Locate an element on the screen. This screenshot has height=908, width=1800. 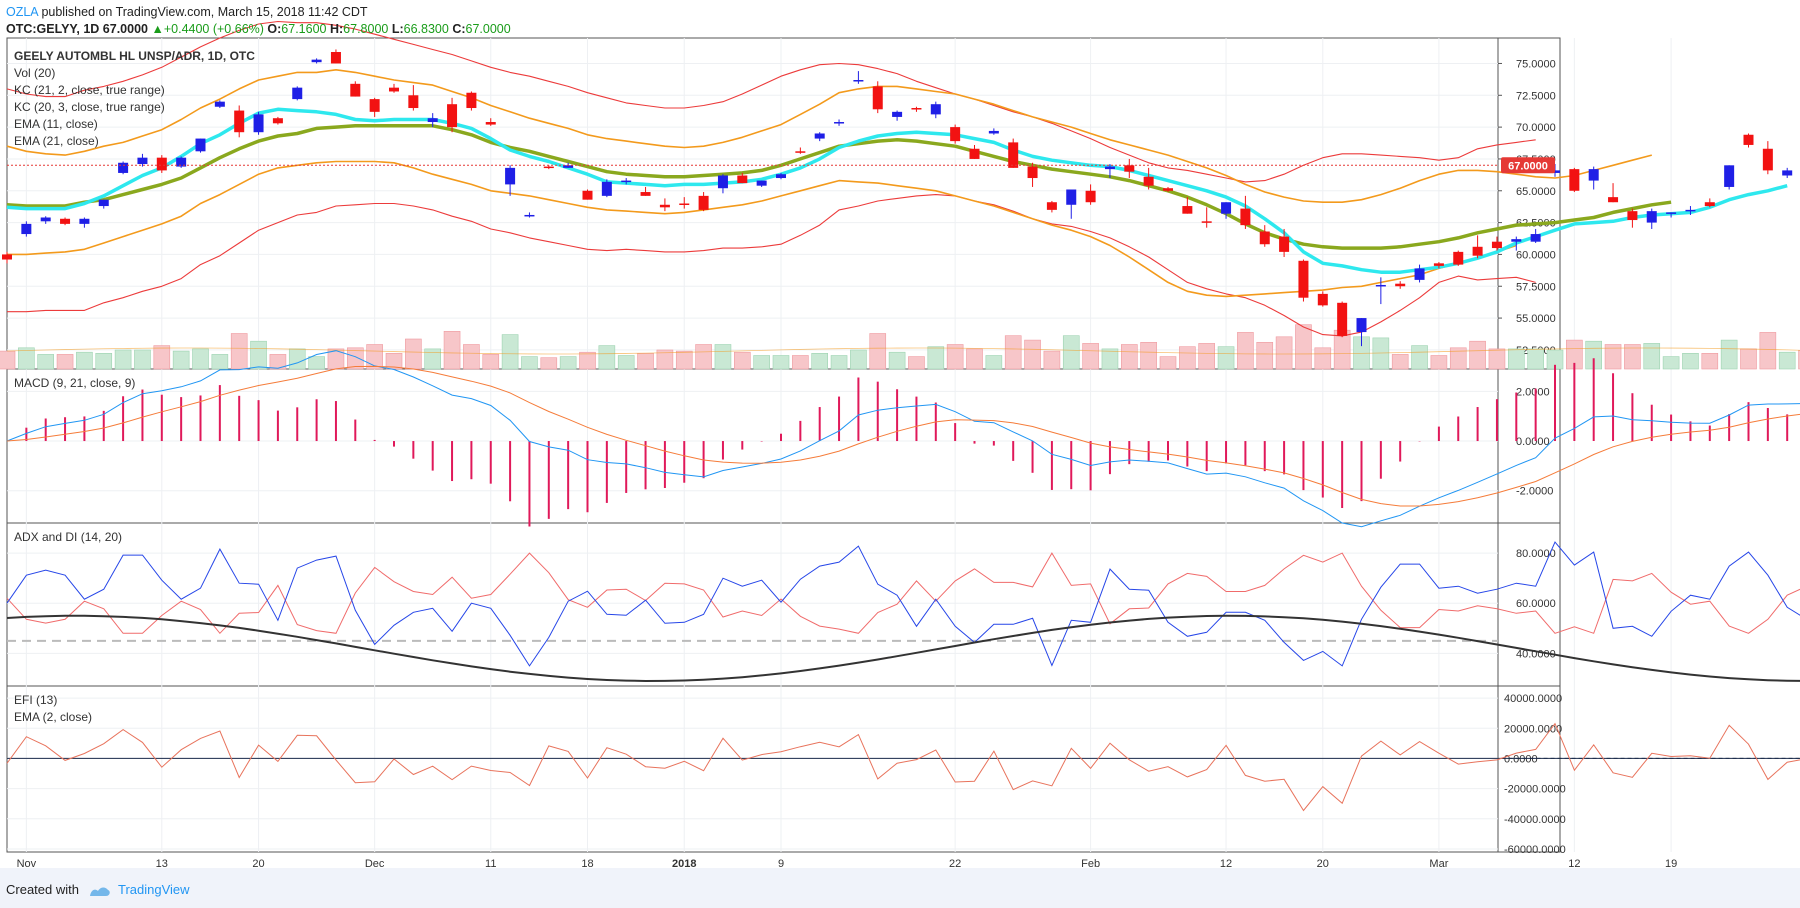
kc-inner-upper-line is located at coordinates (829, 136).